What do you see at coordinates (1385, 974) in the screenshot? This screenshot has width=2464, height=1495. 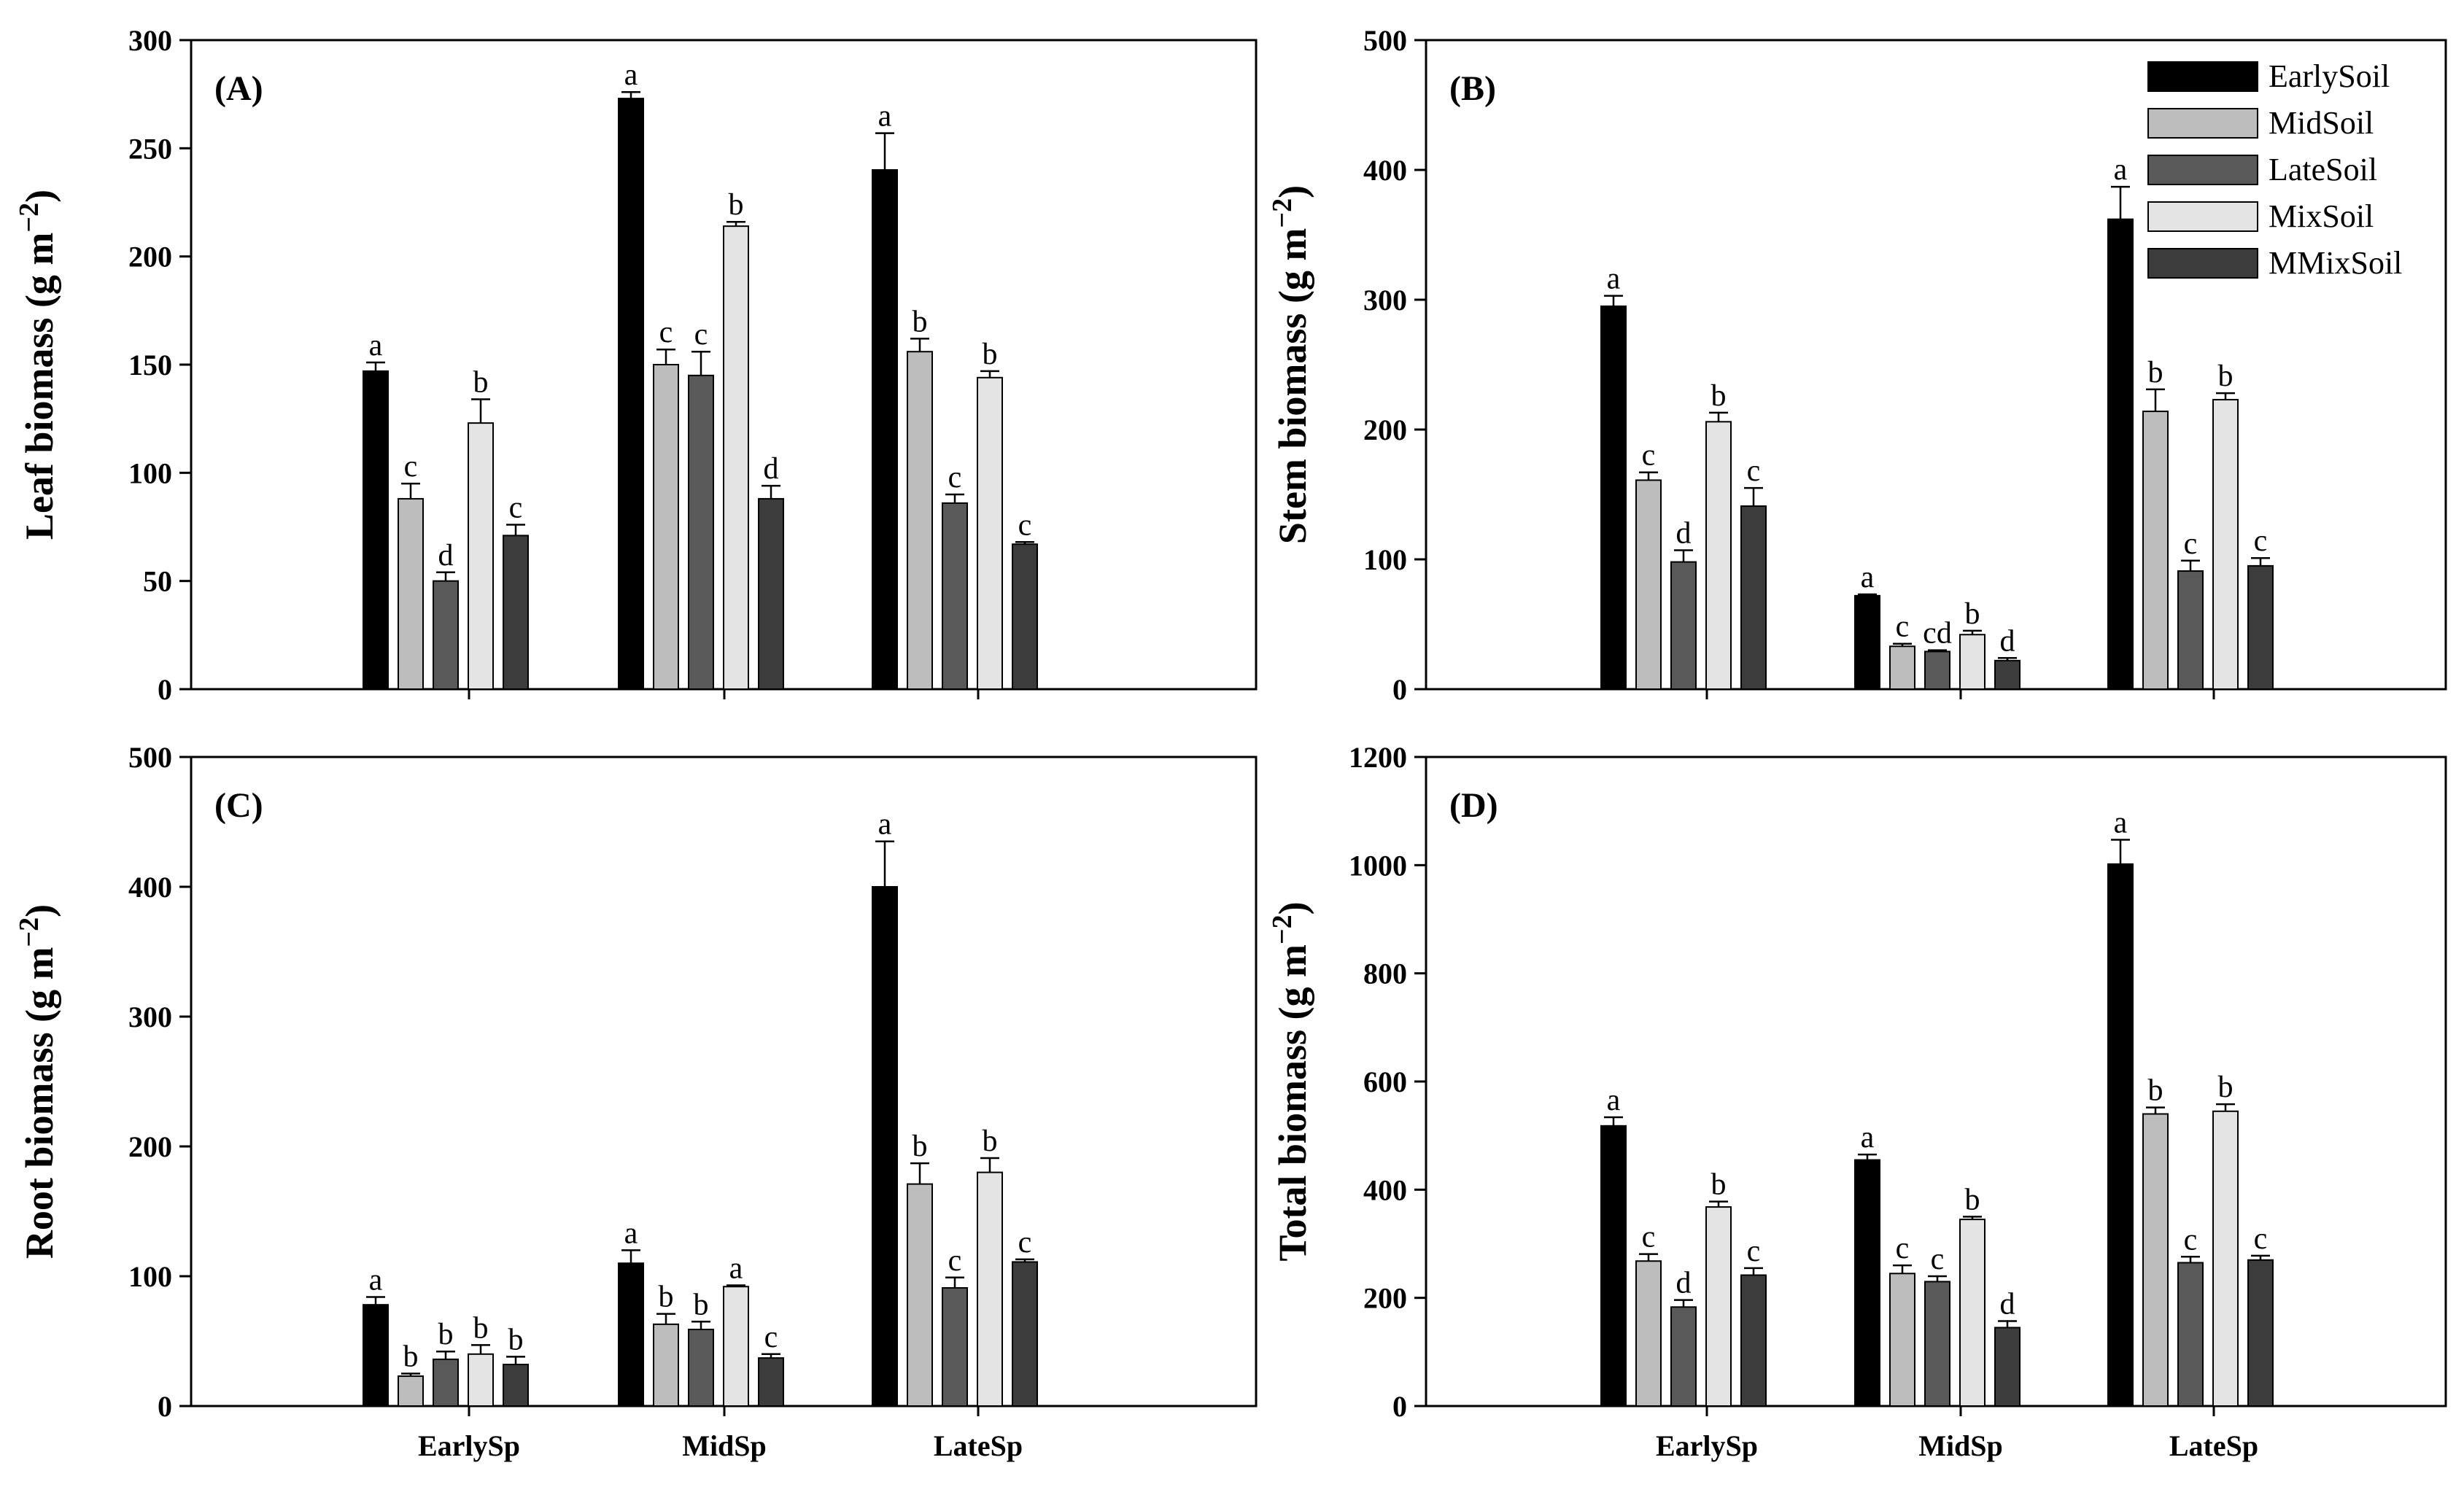 I see `y-tick-label: 800` at bounding box center [1385, 974].